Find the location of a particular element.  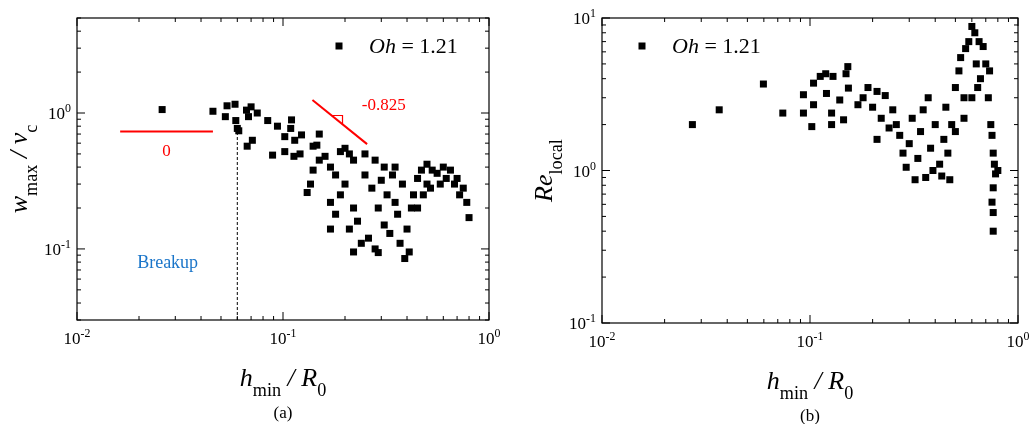

text: (a) is located at coordinates (283, 412).